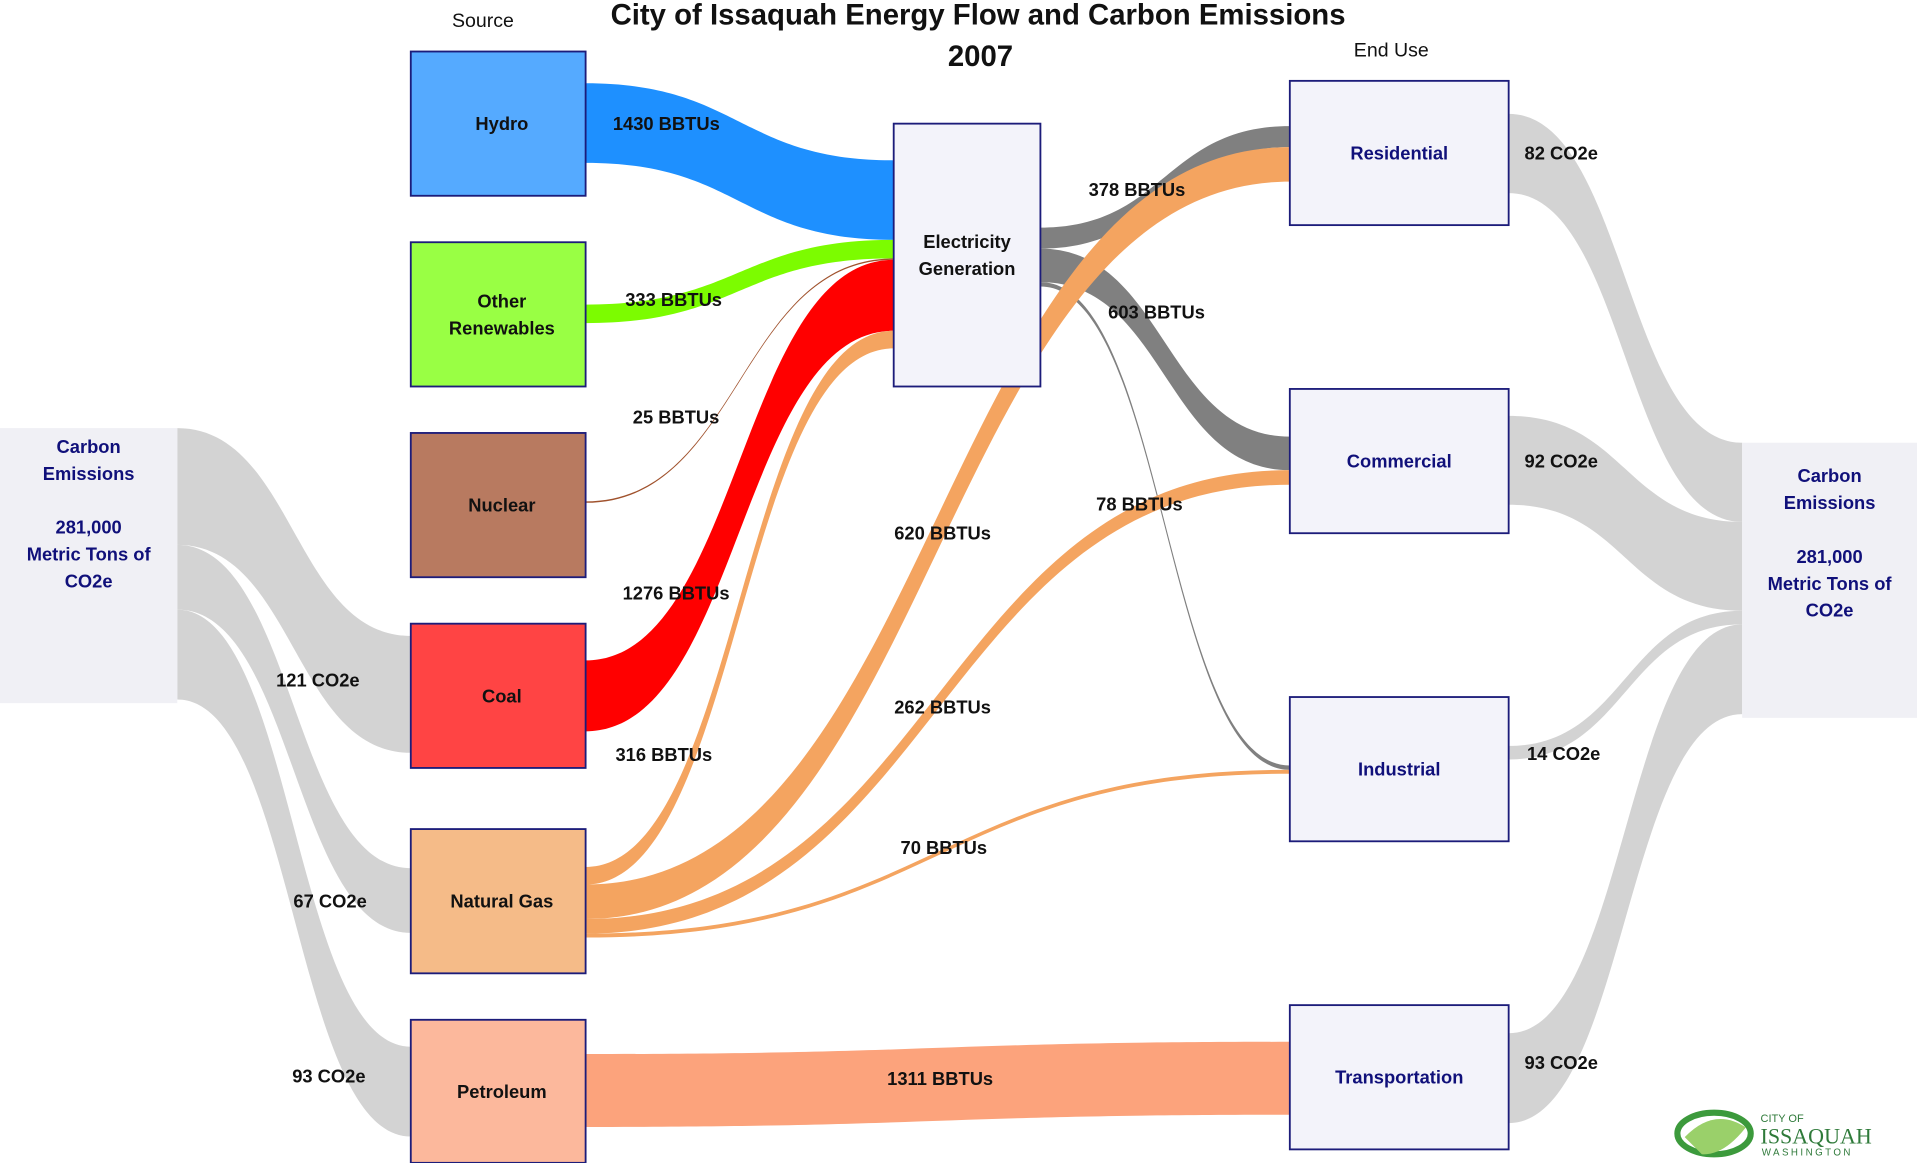  I want to click on flow-label: 333 BBTUs, so click(673, 299).